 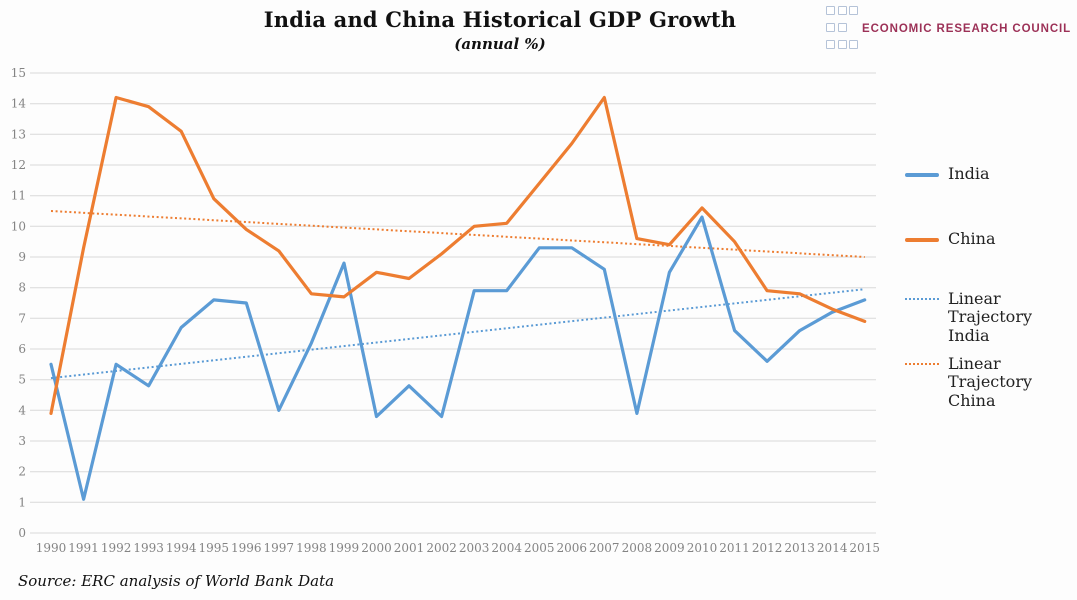 I want to click on x-tick-label: 2010, so click(x=702, y=548).